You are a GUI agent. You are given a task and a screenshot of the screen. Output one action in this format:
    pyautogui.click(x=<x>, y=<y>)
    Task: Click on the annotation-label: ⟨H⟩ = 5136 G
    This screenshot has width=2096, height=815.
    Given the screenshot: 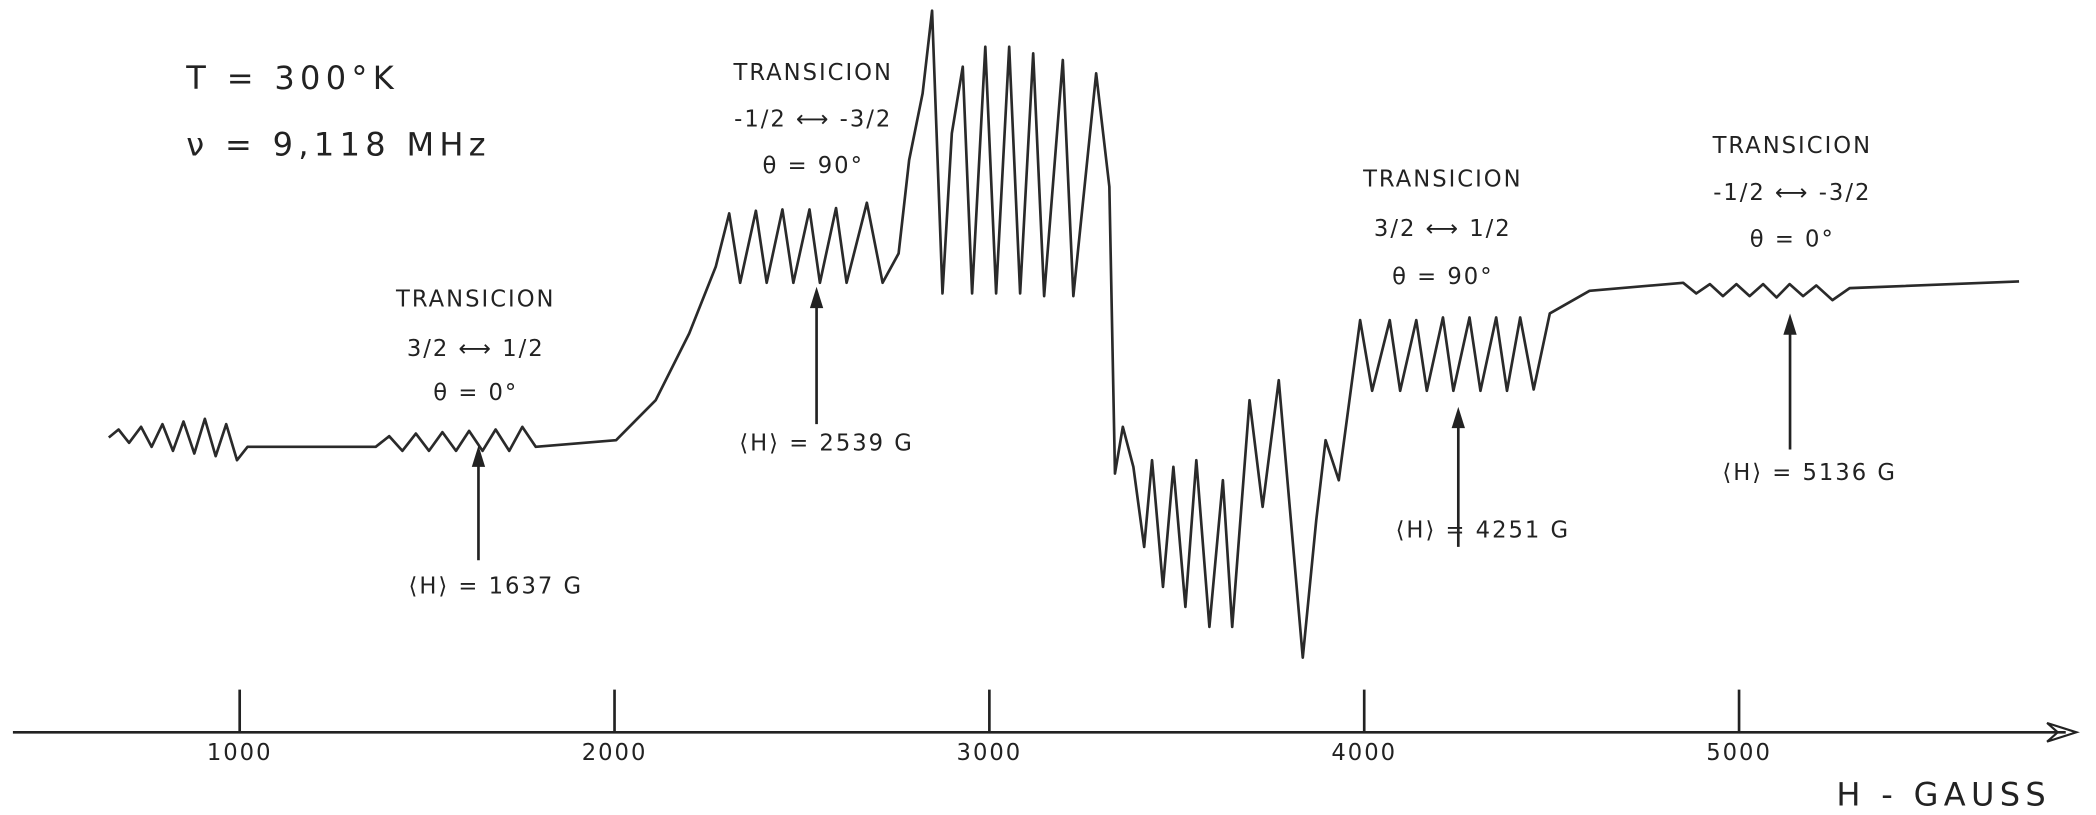 What is the action you would take?
    pyautogui.click(x=1809, y=473)
    